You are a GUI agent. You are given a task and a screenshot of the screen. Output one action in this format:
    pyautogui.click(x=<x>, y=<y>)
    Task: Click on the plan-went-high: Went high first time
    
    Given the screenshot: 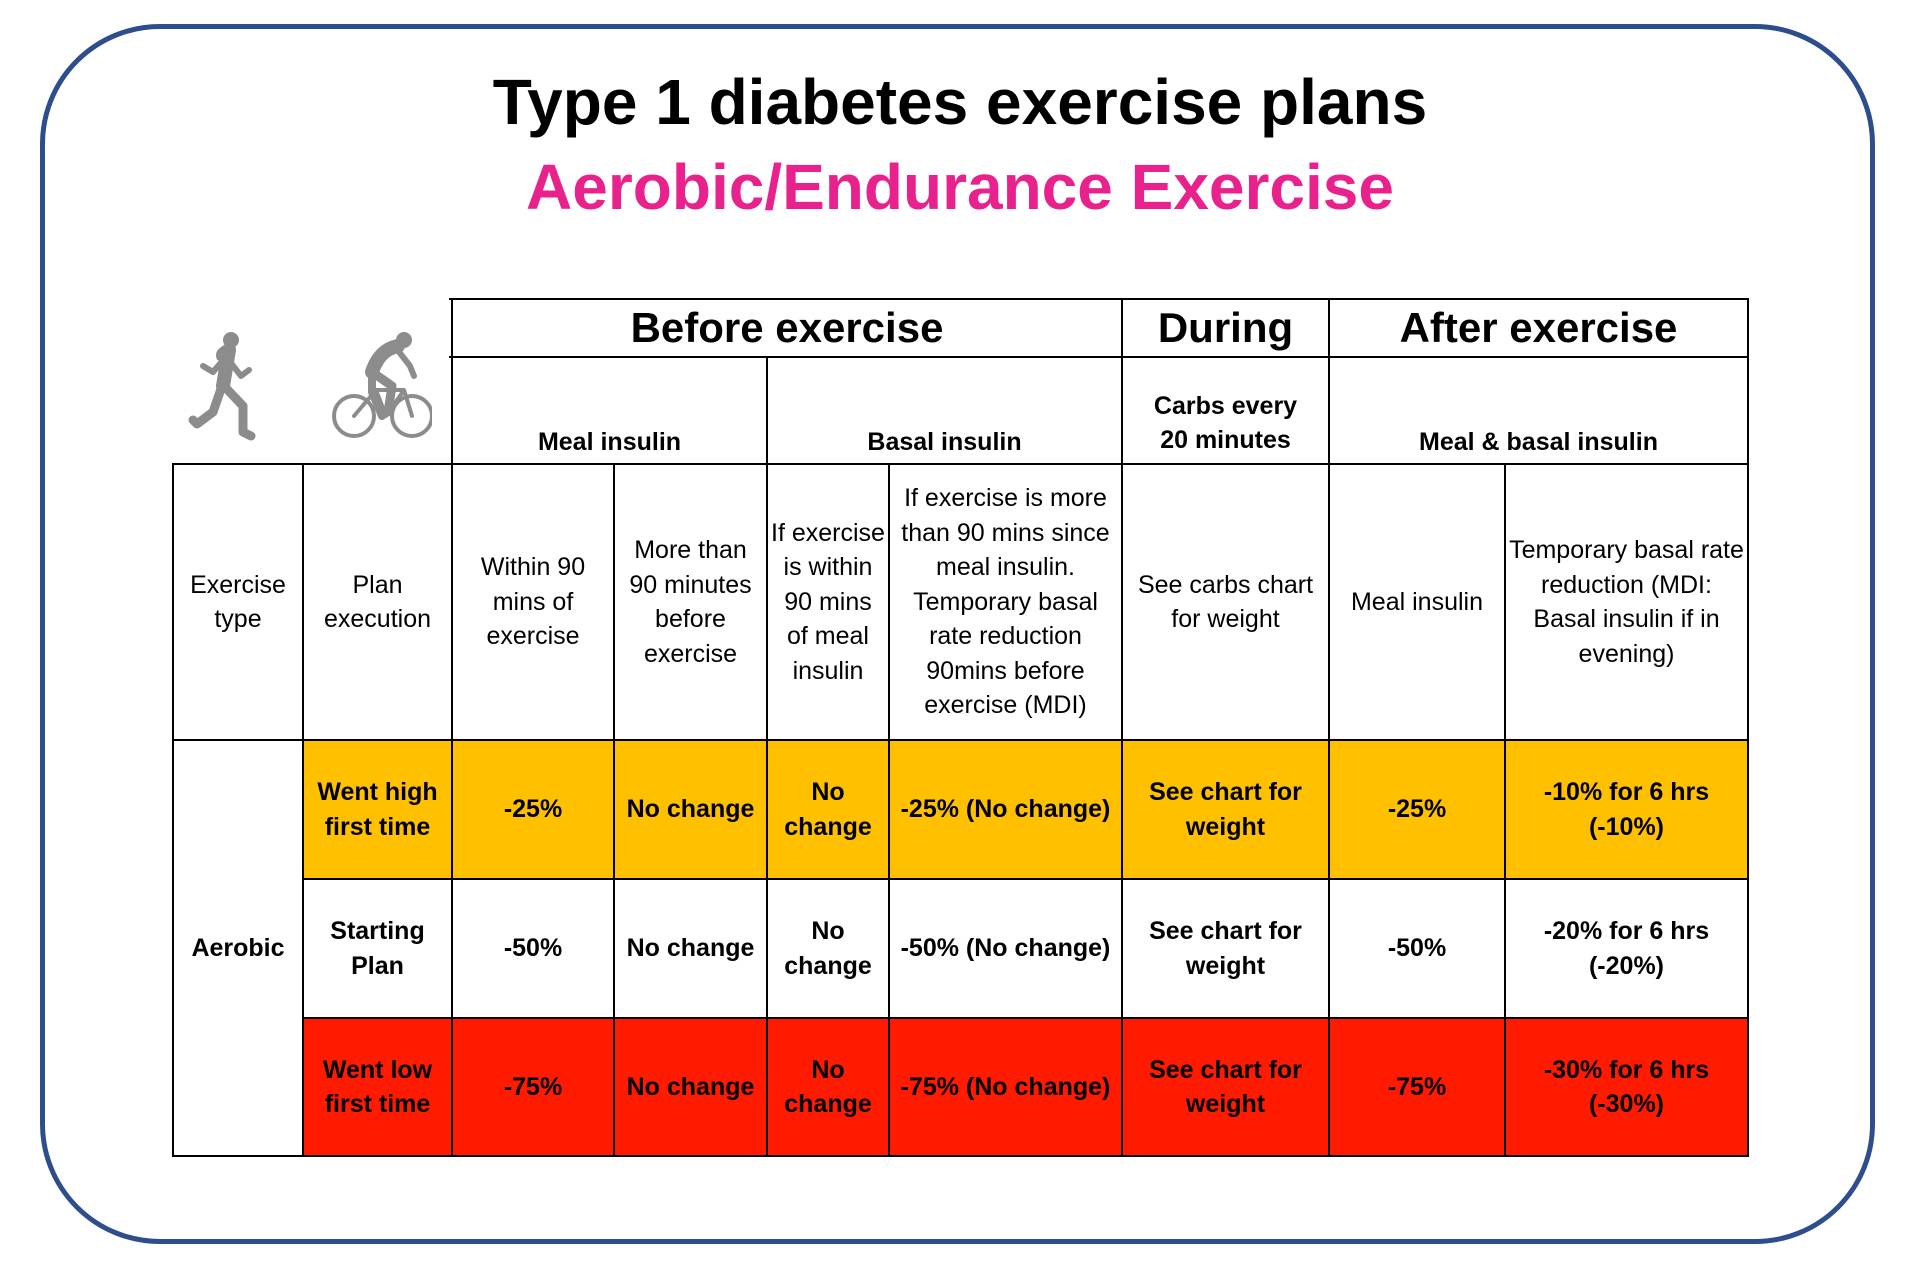 What is the action you would take?
    pyautogui.click(x=377, y=809)
    